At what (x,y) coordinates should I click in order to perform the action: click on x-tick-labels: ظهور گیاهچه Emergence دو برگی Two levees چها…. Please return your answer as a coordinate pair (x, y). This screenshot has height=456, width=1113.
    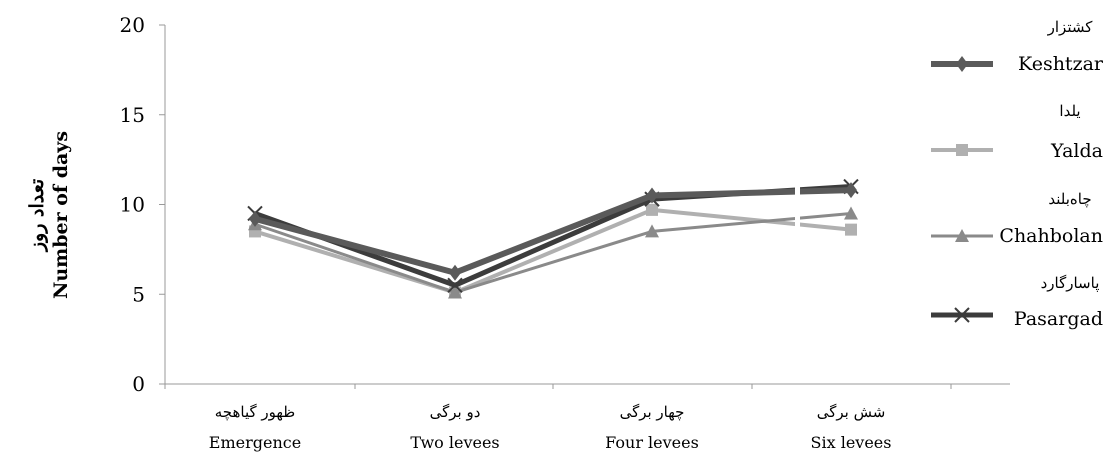
    Looking at the image, I should click on (558, 418).